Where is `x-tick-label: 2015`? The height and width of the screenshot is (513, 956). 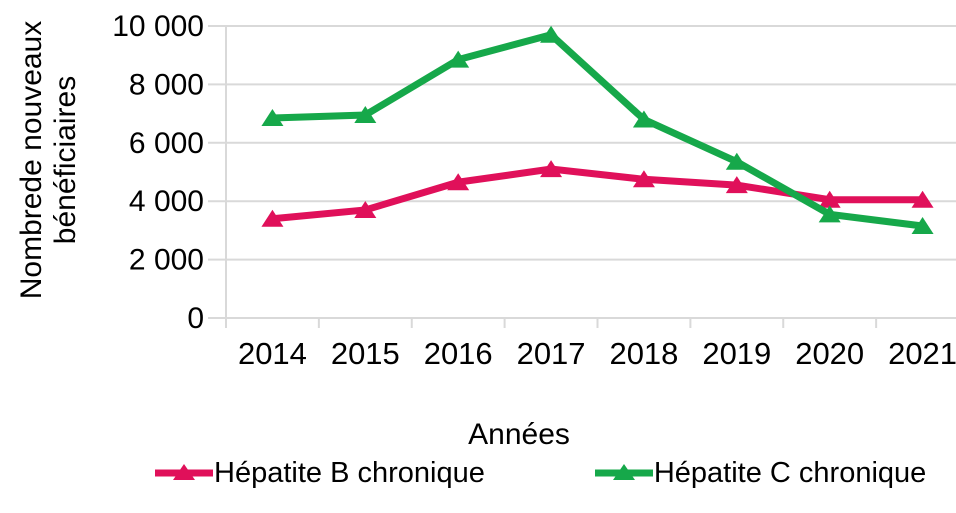 x-tick-label: 2015 is located at coordinates (365, 353).